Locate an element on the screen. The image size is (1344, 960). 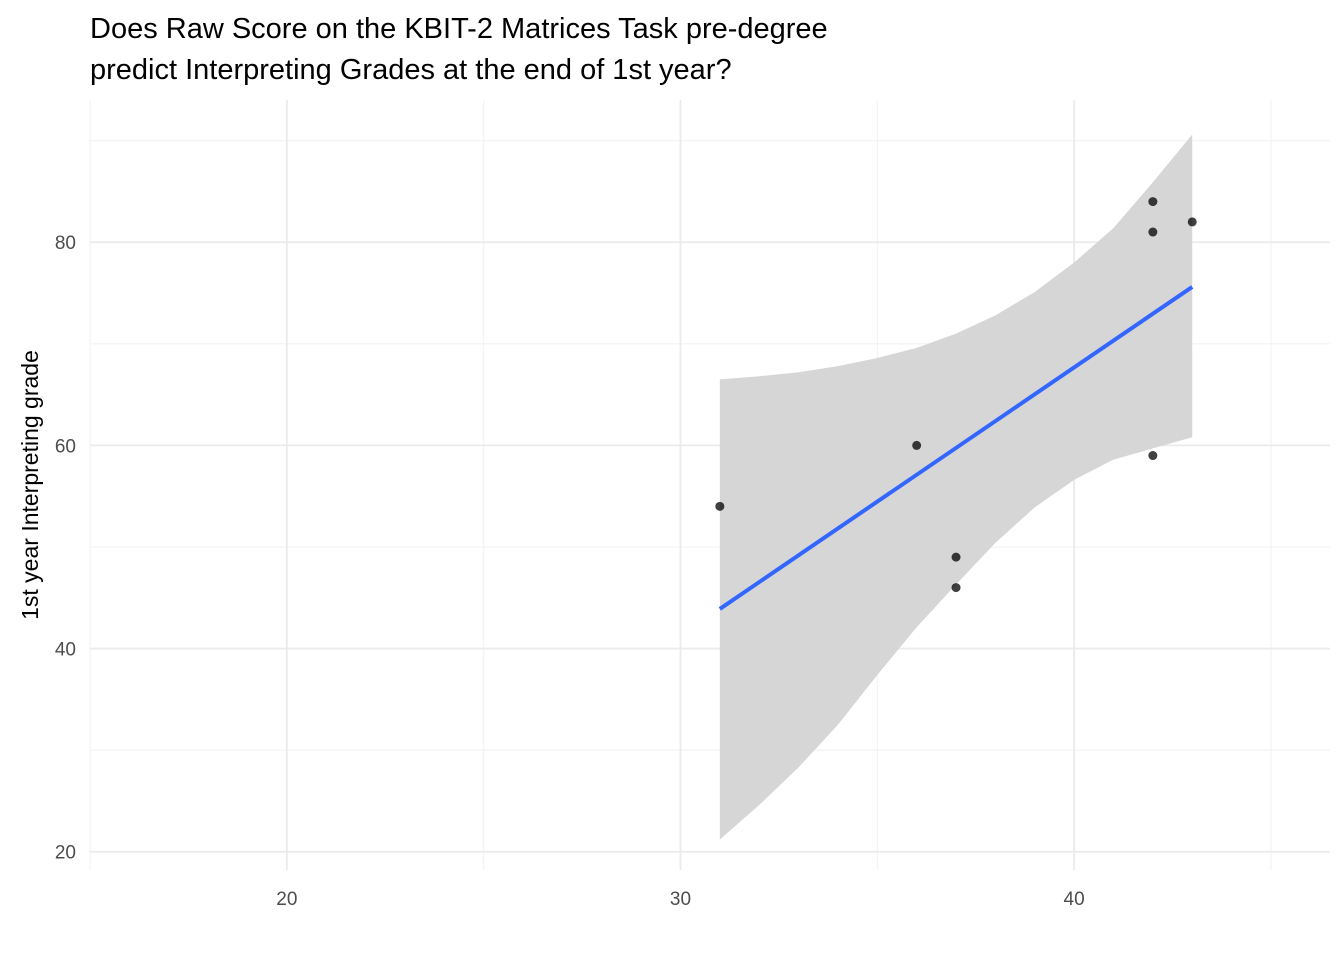
y-axis-label: 1st year Interpreting grade is located at coordinates (30, 485).